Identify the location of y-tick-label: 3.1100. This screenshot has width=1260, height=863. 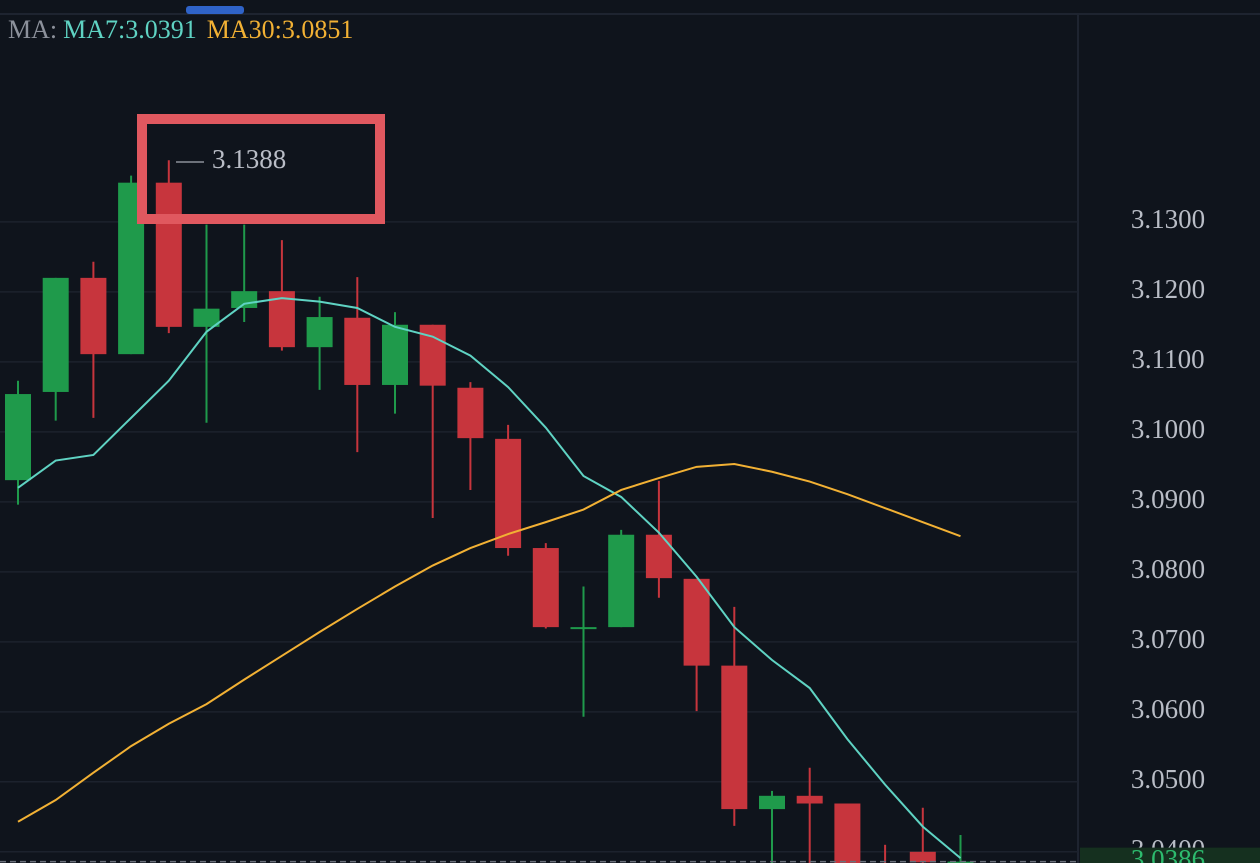
(1167, 359).